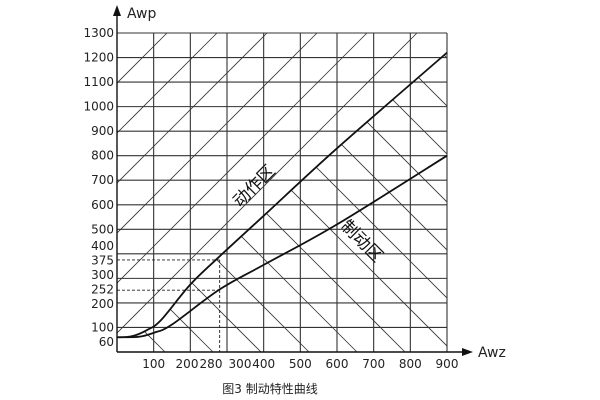 This screenshot has width=600, height=400. Describe the element at coordinates (361, 241) in the screenshot. I see `brake-zone-label: 制动区` at that location.